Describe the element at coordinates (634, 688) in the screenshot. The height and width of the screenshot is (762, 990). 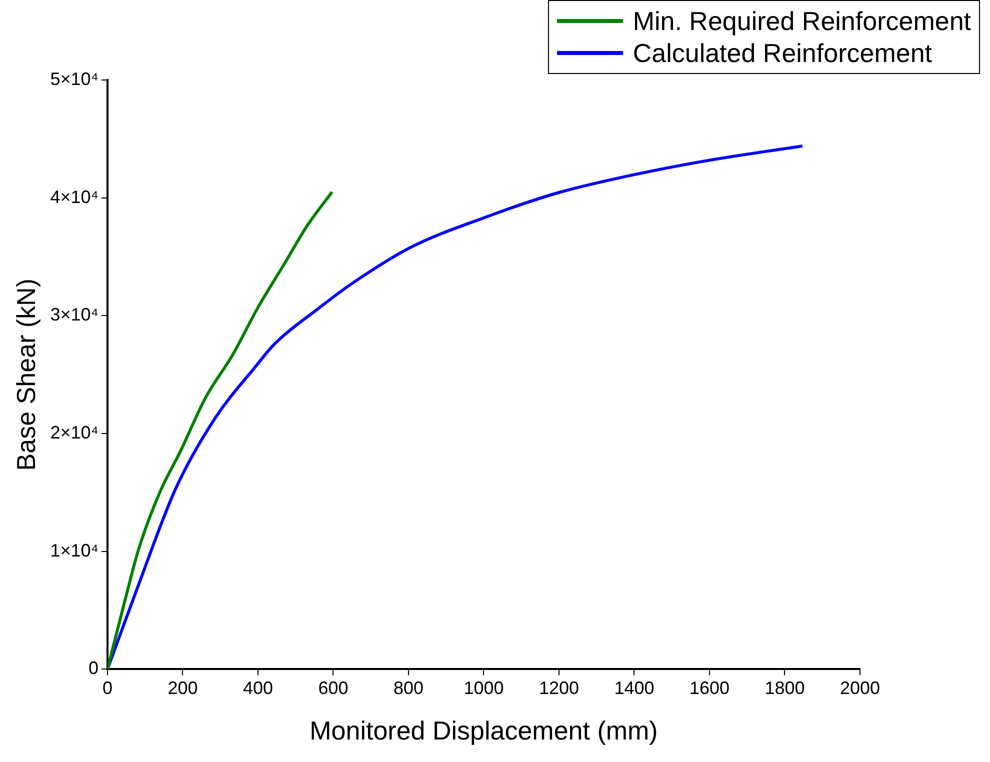
I see `x-tick-label: 1400` at that location.